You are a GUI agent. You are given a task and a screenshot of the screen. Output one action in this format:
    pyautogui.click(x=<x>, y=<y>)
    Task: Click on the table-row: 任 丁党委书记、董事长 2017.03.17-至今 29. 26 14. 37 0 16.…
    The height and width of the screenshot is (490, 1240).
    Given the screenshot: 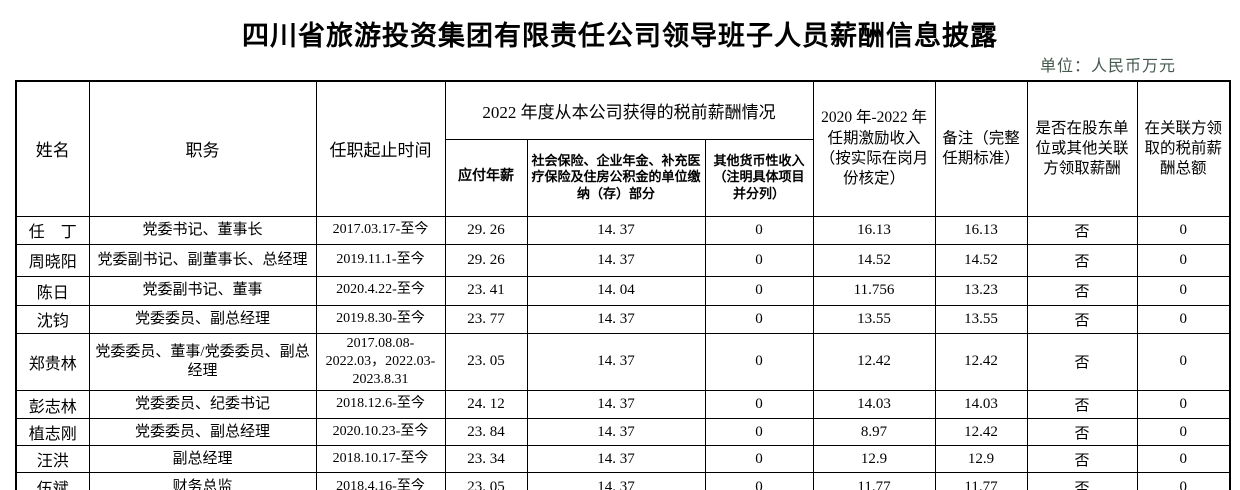 What is the action you would take?
    pyautogui.click(x=623, y=230)
    